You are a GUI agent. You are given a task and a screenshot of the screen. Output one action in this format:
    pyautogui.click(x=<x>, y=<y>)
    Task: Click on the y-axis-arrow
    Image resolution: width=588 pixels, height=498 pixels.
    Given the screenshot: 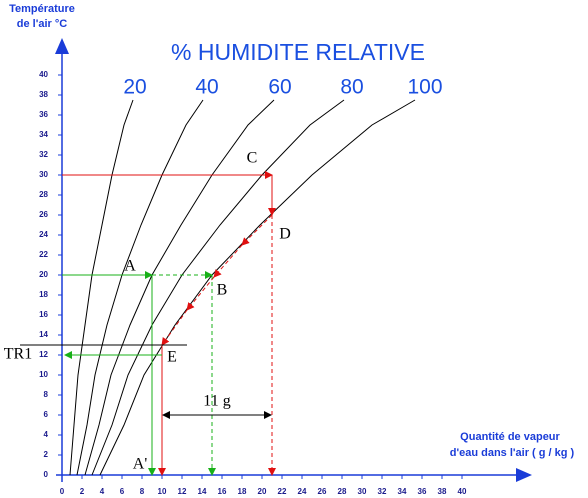 What is the action you would take?
    pyautogui.click(x=62, y=46)
    